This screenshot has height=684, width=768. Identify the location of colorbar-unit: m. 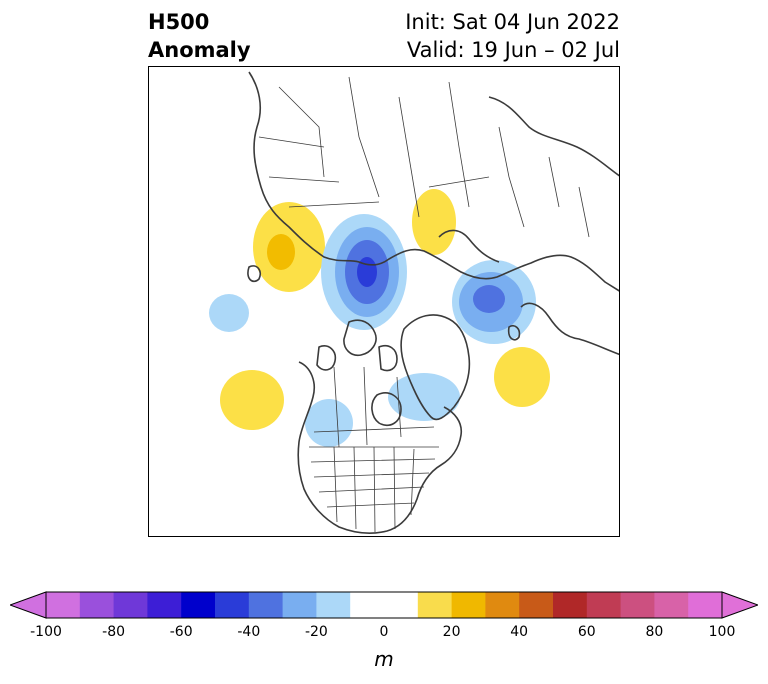
(384, 659).